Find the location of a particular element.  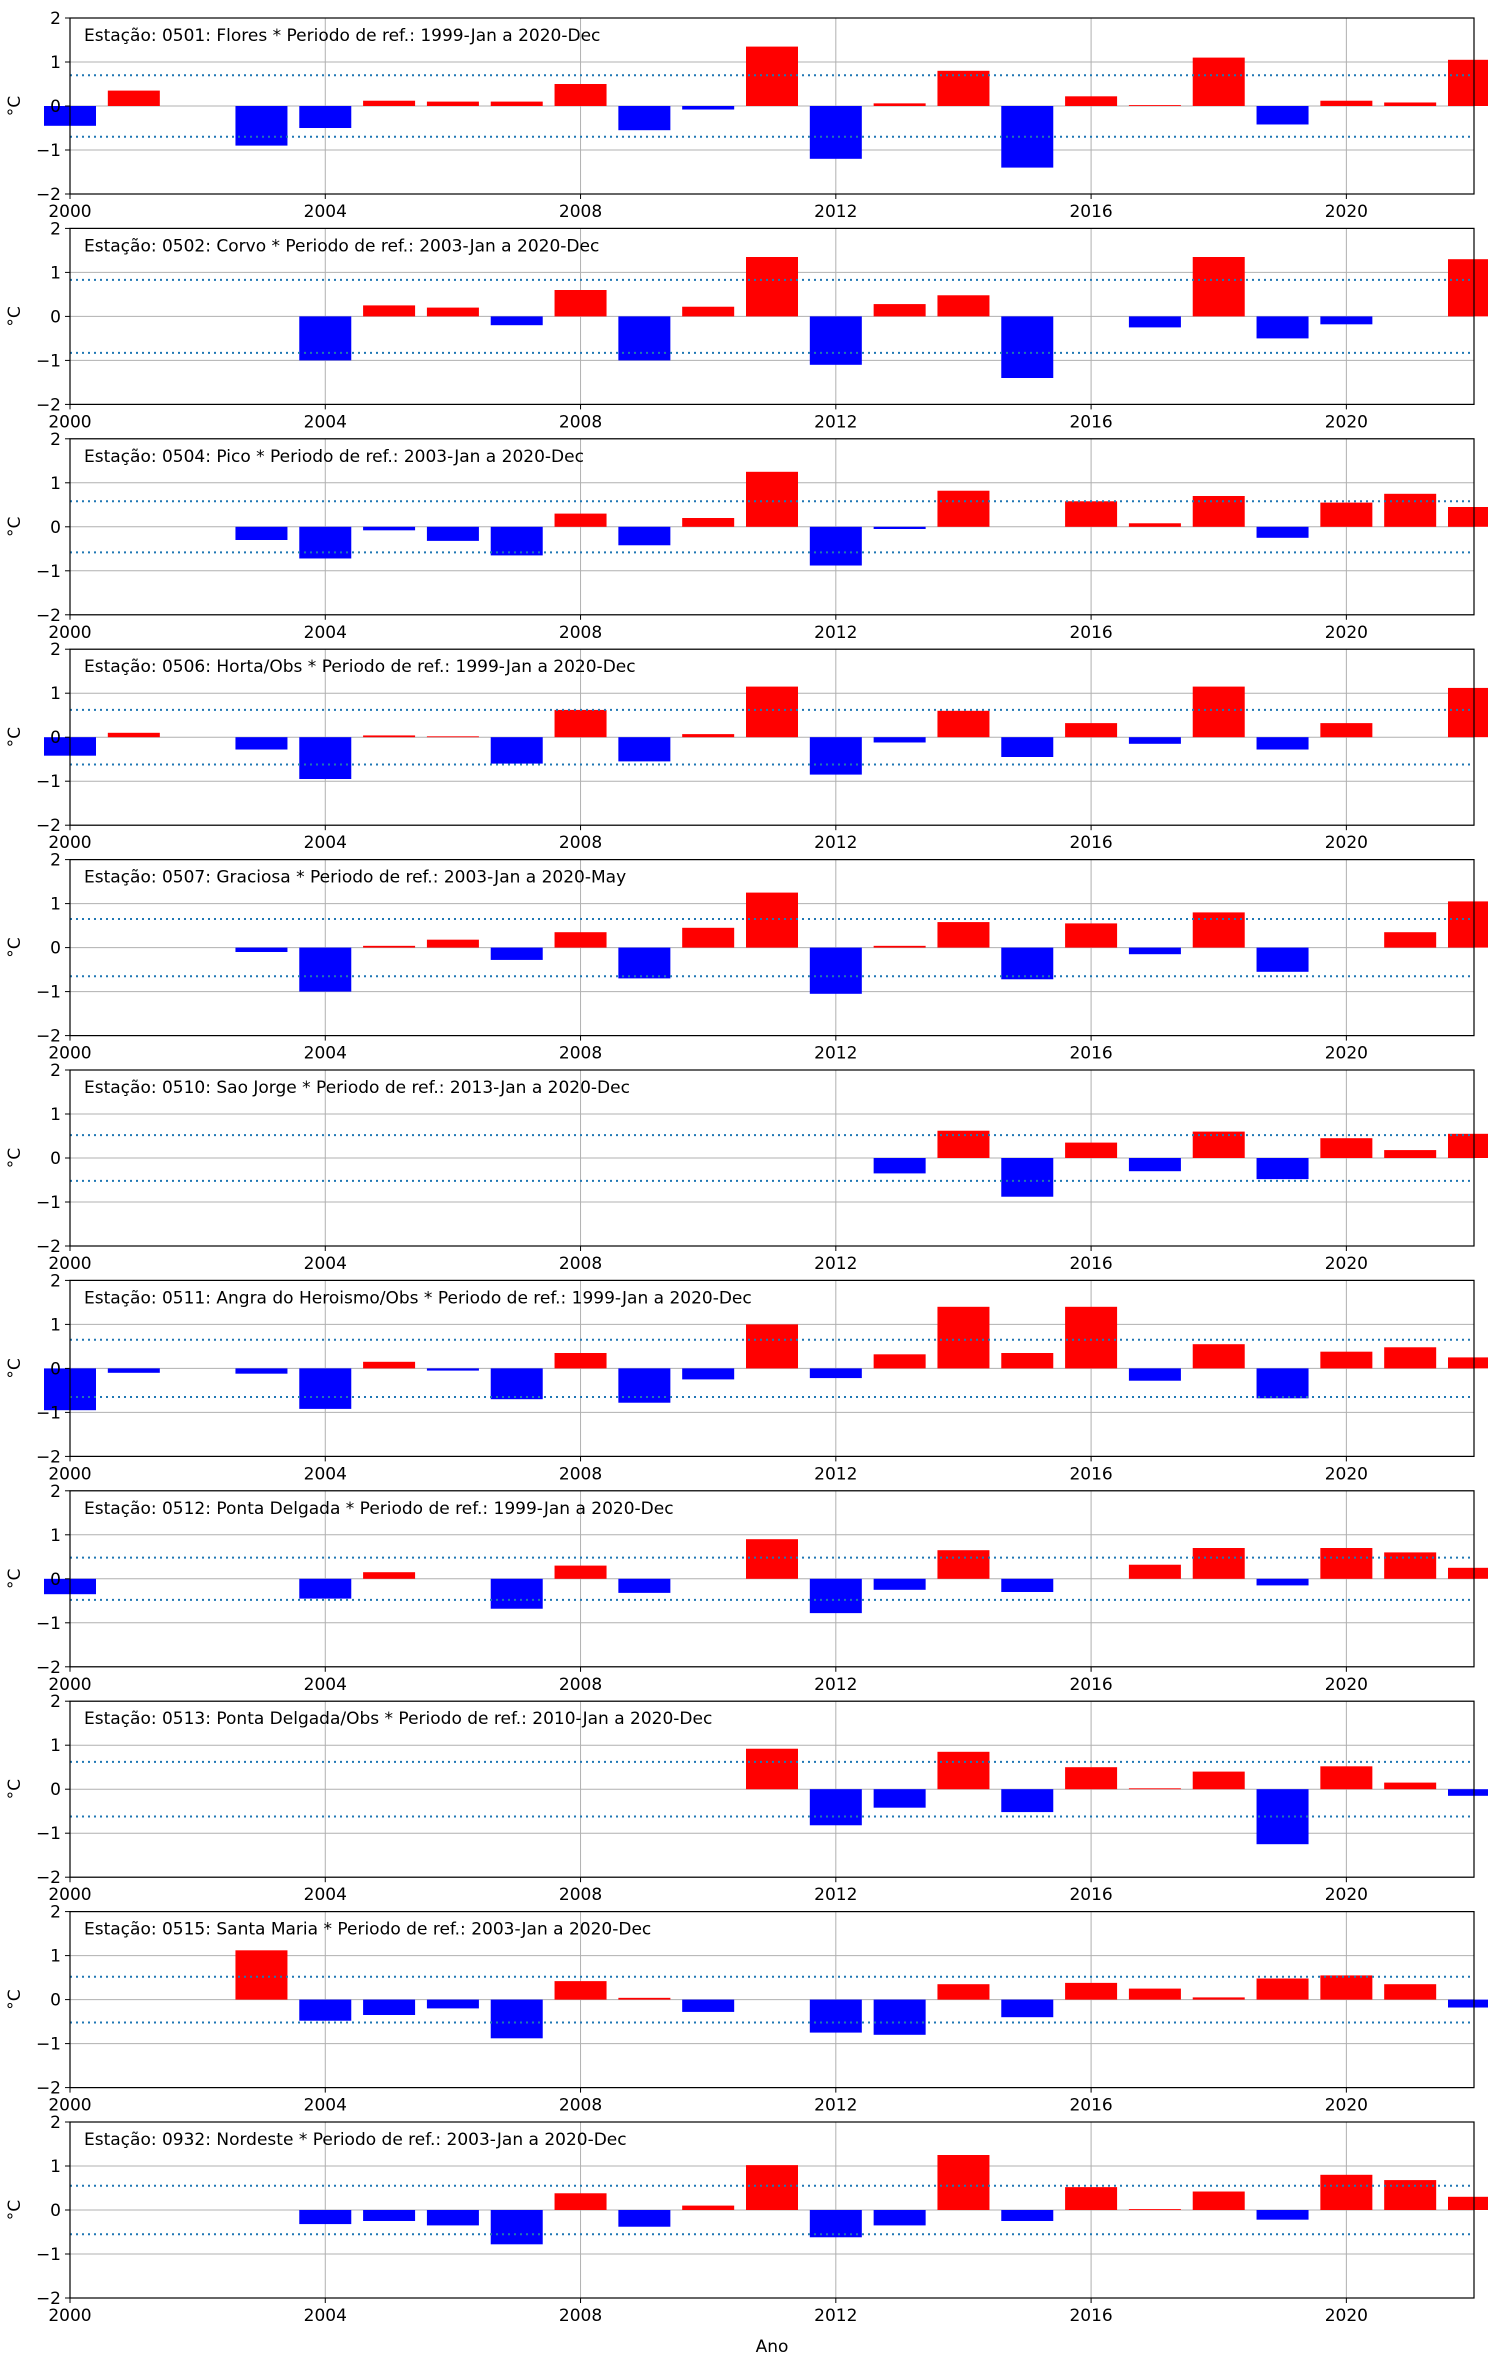

bar-2004 is located at coordinates (325, 338).